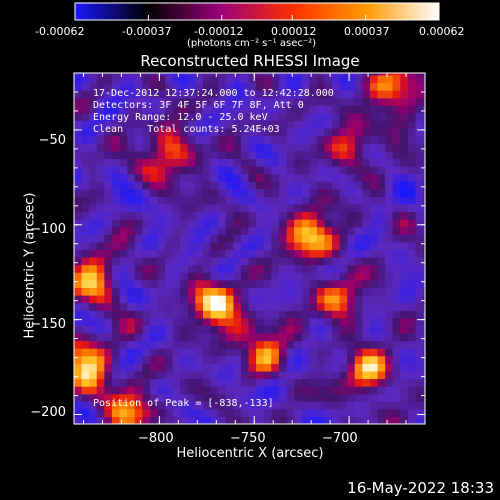  I want to click on x-tick-label: −800, so click(156, 438).